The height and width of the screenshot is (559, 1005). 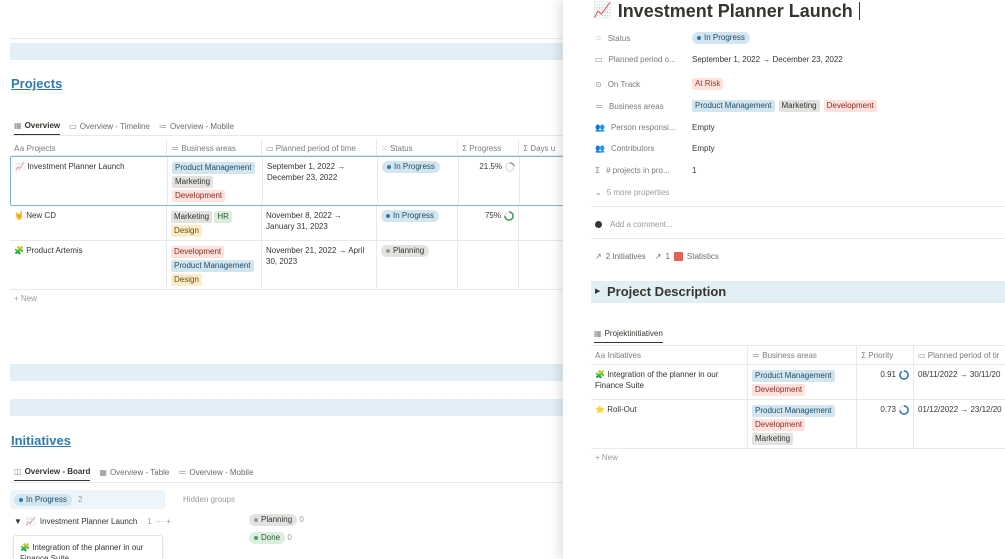 I want to click on group-count: 2, so click(x=80, y=499).